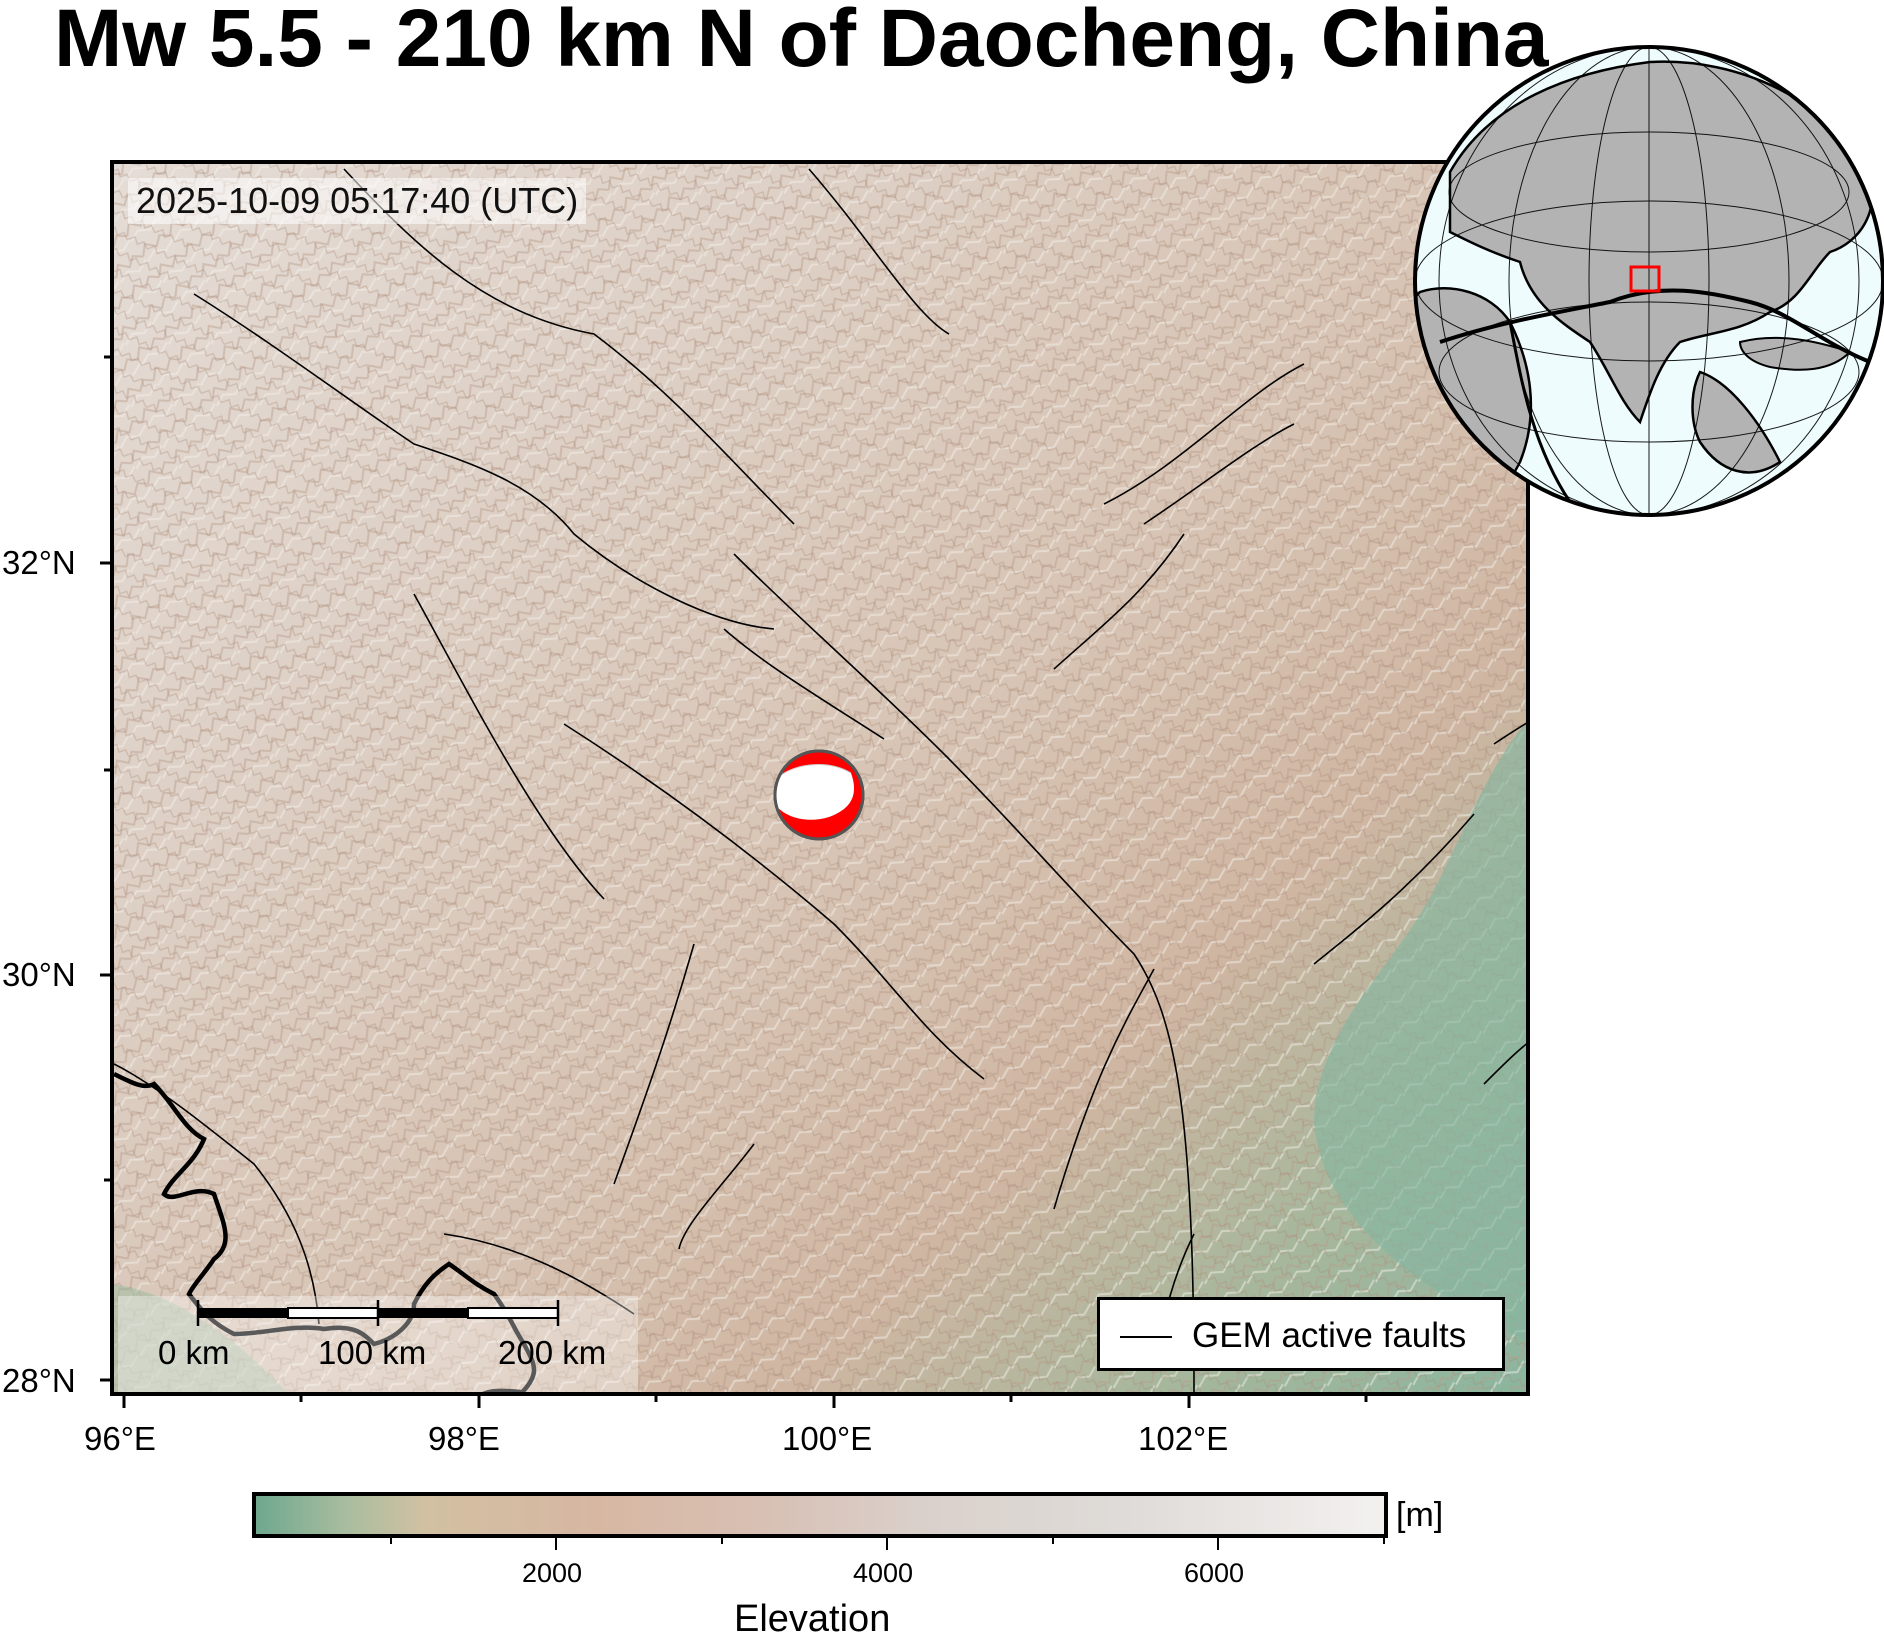 This screenshot has height=1641, width=1884. What do you see at coordinates (194, 1352) in the screenshot?
I see `scale-label: 0 km` at bounding box center [194, 1352].